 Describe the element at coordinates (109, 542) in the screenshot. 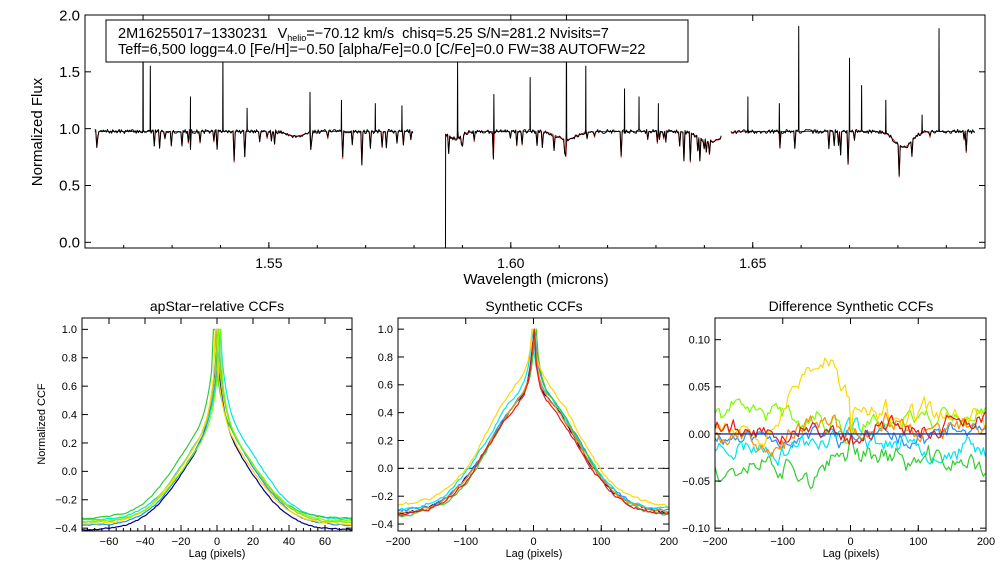

I see `apstar-ccf-x-tick-label: −60` at that location.